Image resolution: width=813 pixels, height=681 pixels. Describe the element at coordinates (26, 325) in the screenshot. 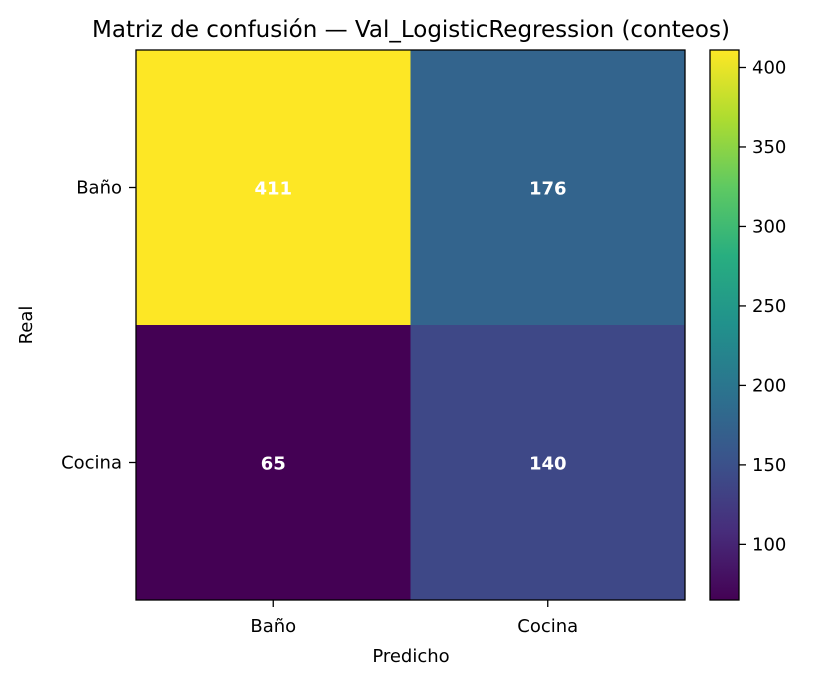

I see `y-axis-label: Real` at that location.